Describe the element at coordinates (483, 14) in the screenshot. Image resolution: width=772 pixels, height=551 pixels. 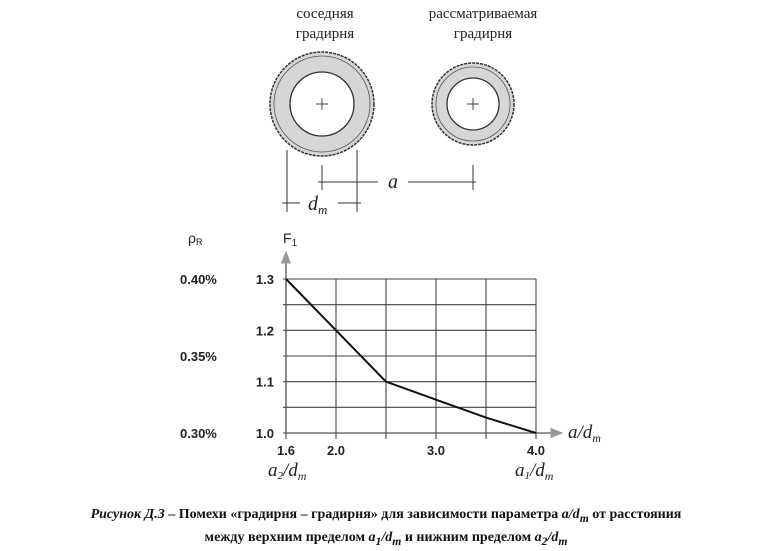
I see `considered-tower-label: рассматриваемая` at that location.